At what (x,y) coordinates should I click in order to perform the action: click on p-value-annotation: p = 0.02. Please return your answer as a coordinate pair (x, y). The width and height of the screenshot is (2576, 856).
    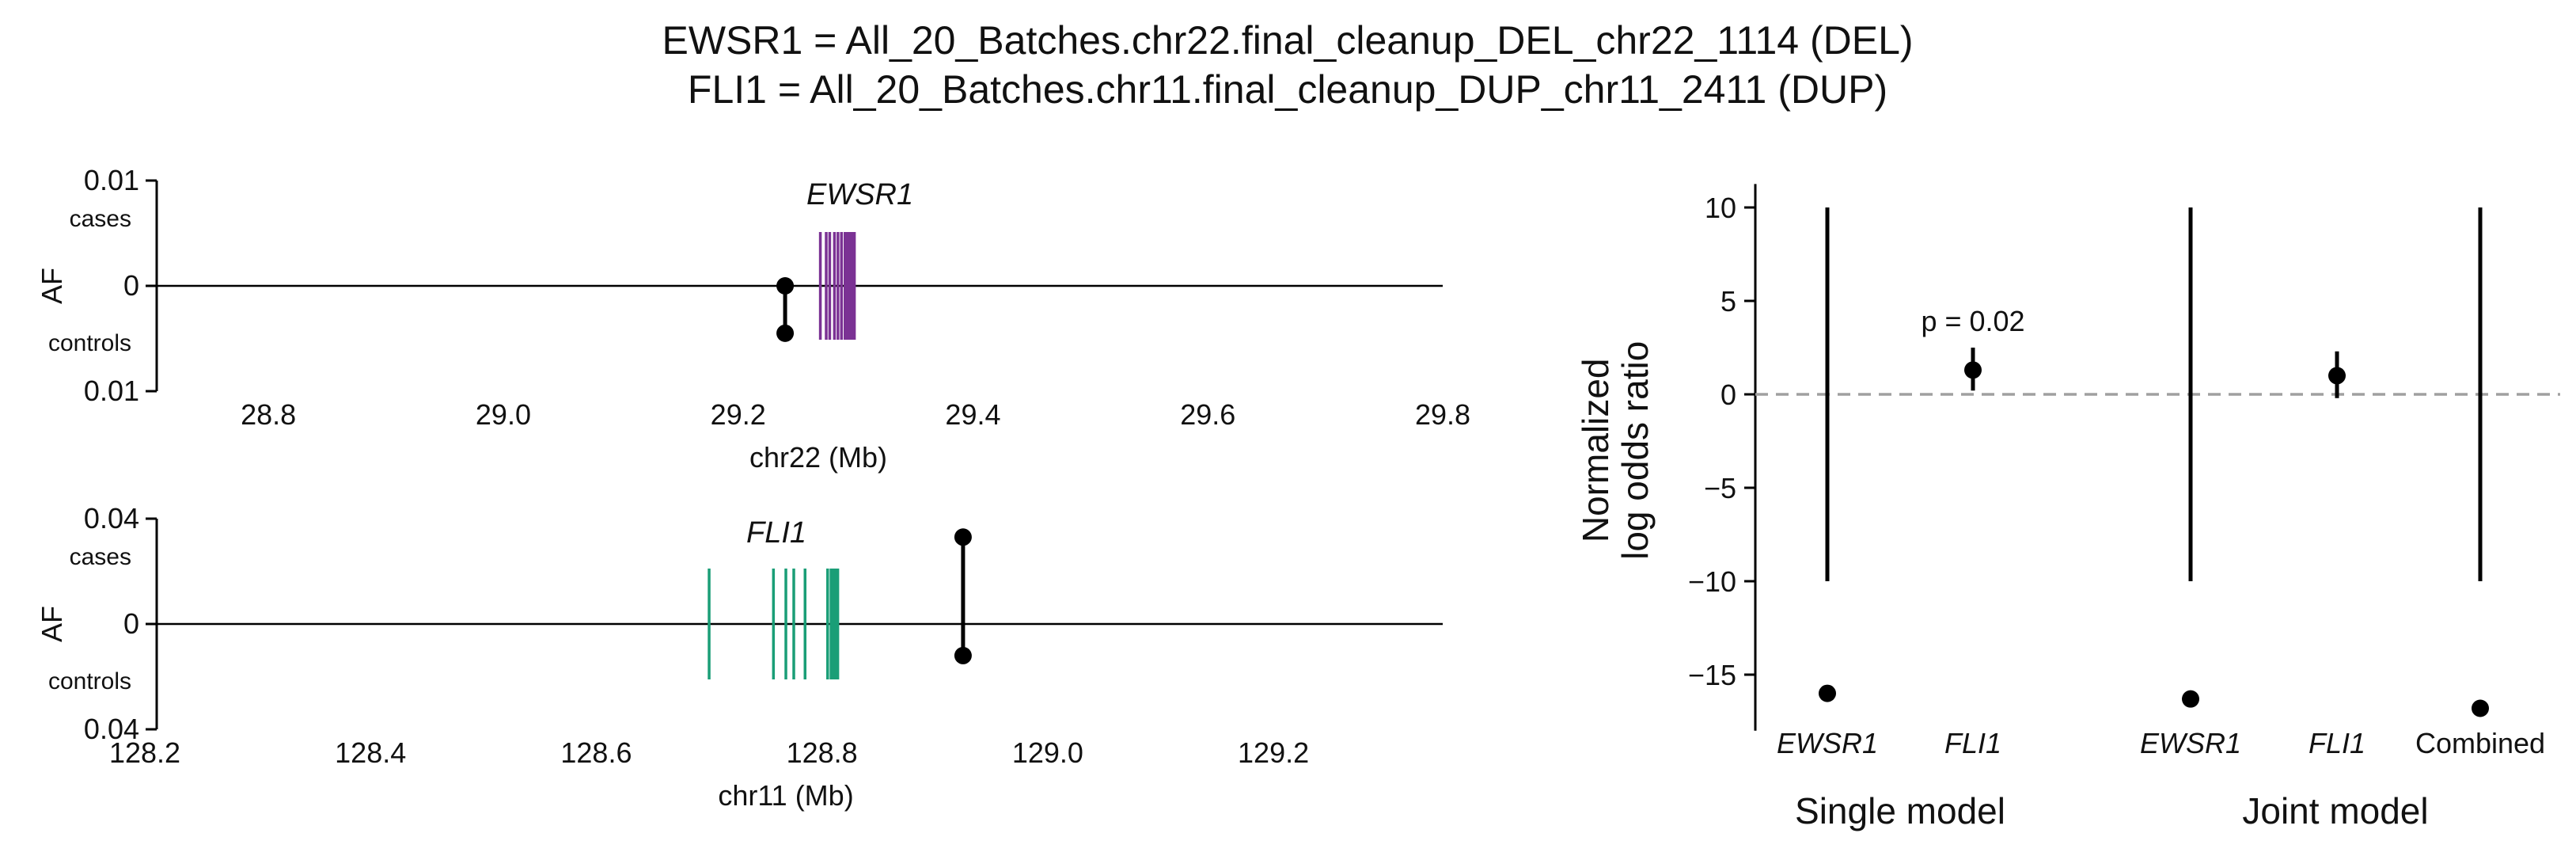
    Looking at the image, I should click on (1972, 321).